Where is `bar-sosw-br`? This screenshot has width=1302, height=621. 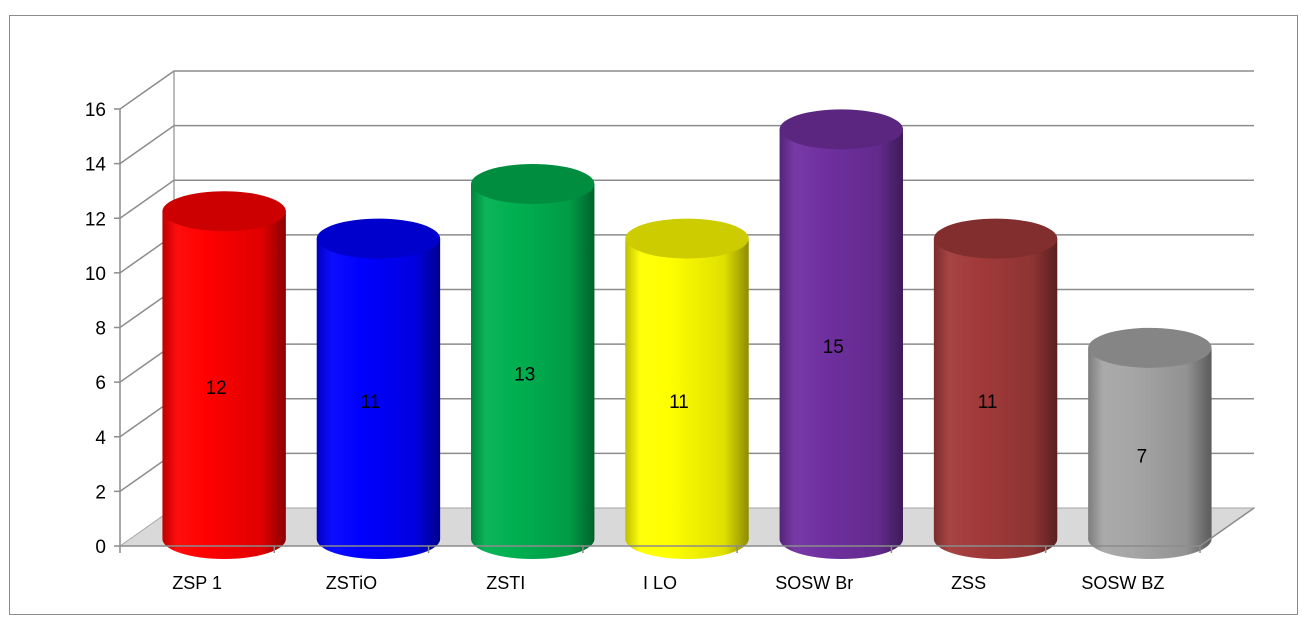
bar-sosw-br is located at coordinates (841, 334).